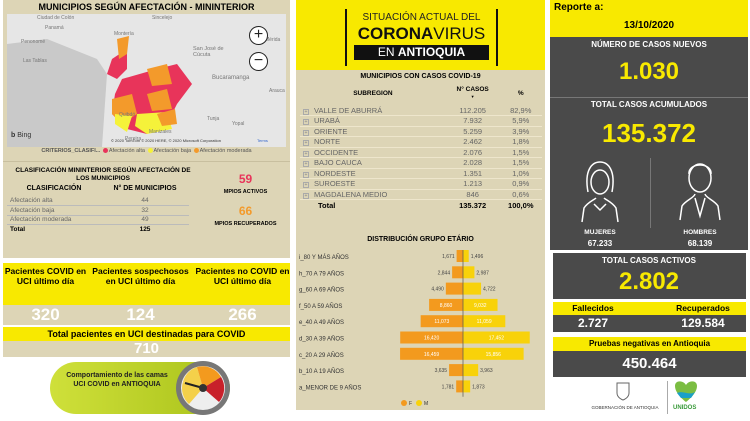 This screenshot has height=421, width=750. I want to click on high-dot-icon, so click(105, 151).